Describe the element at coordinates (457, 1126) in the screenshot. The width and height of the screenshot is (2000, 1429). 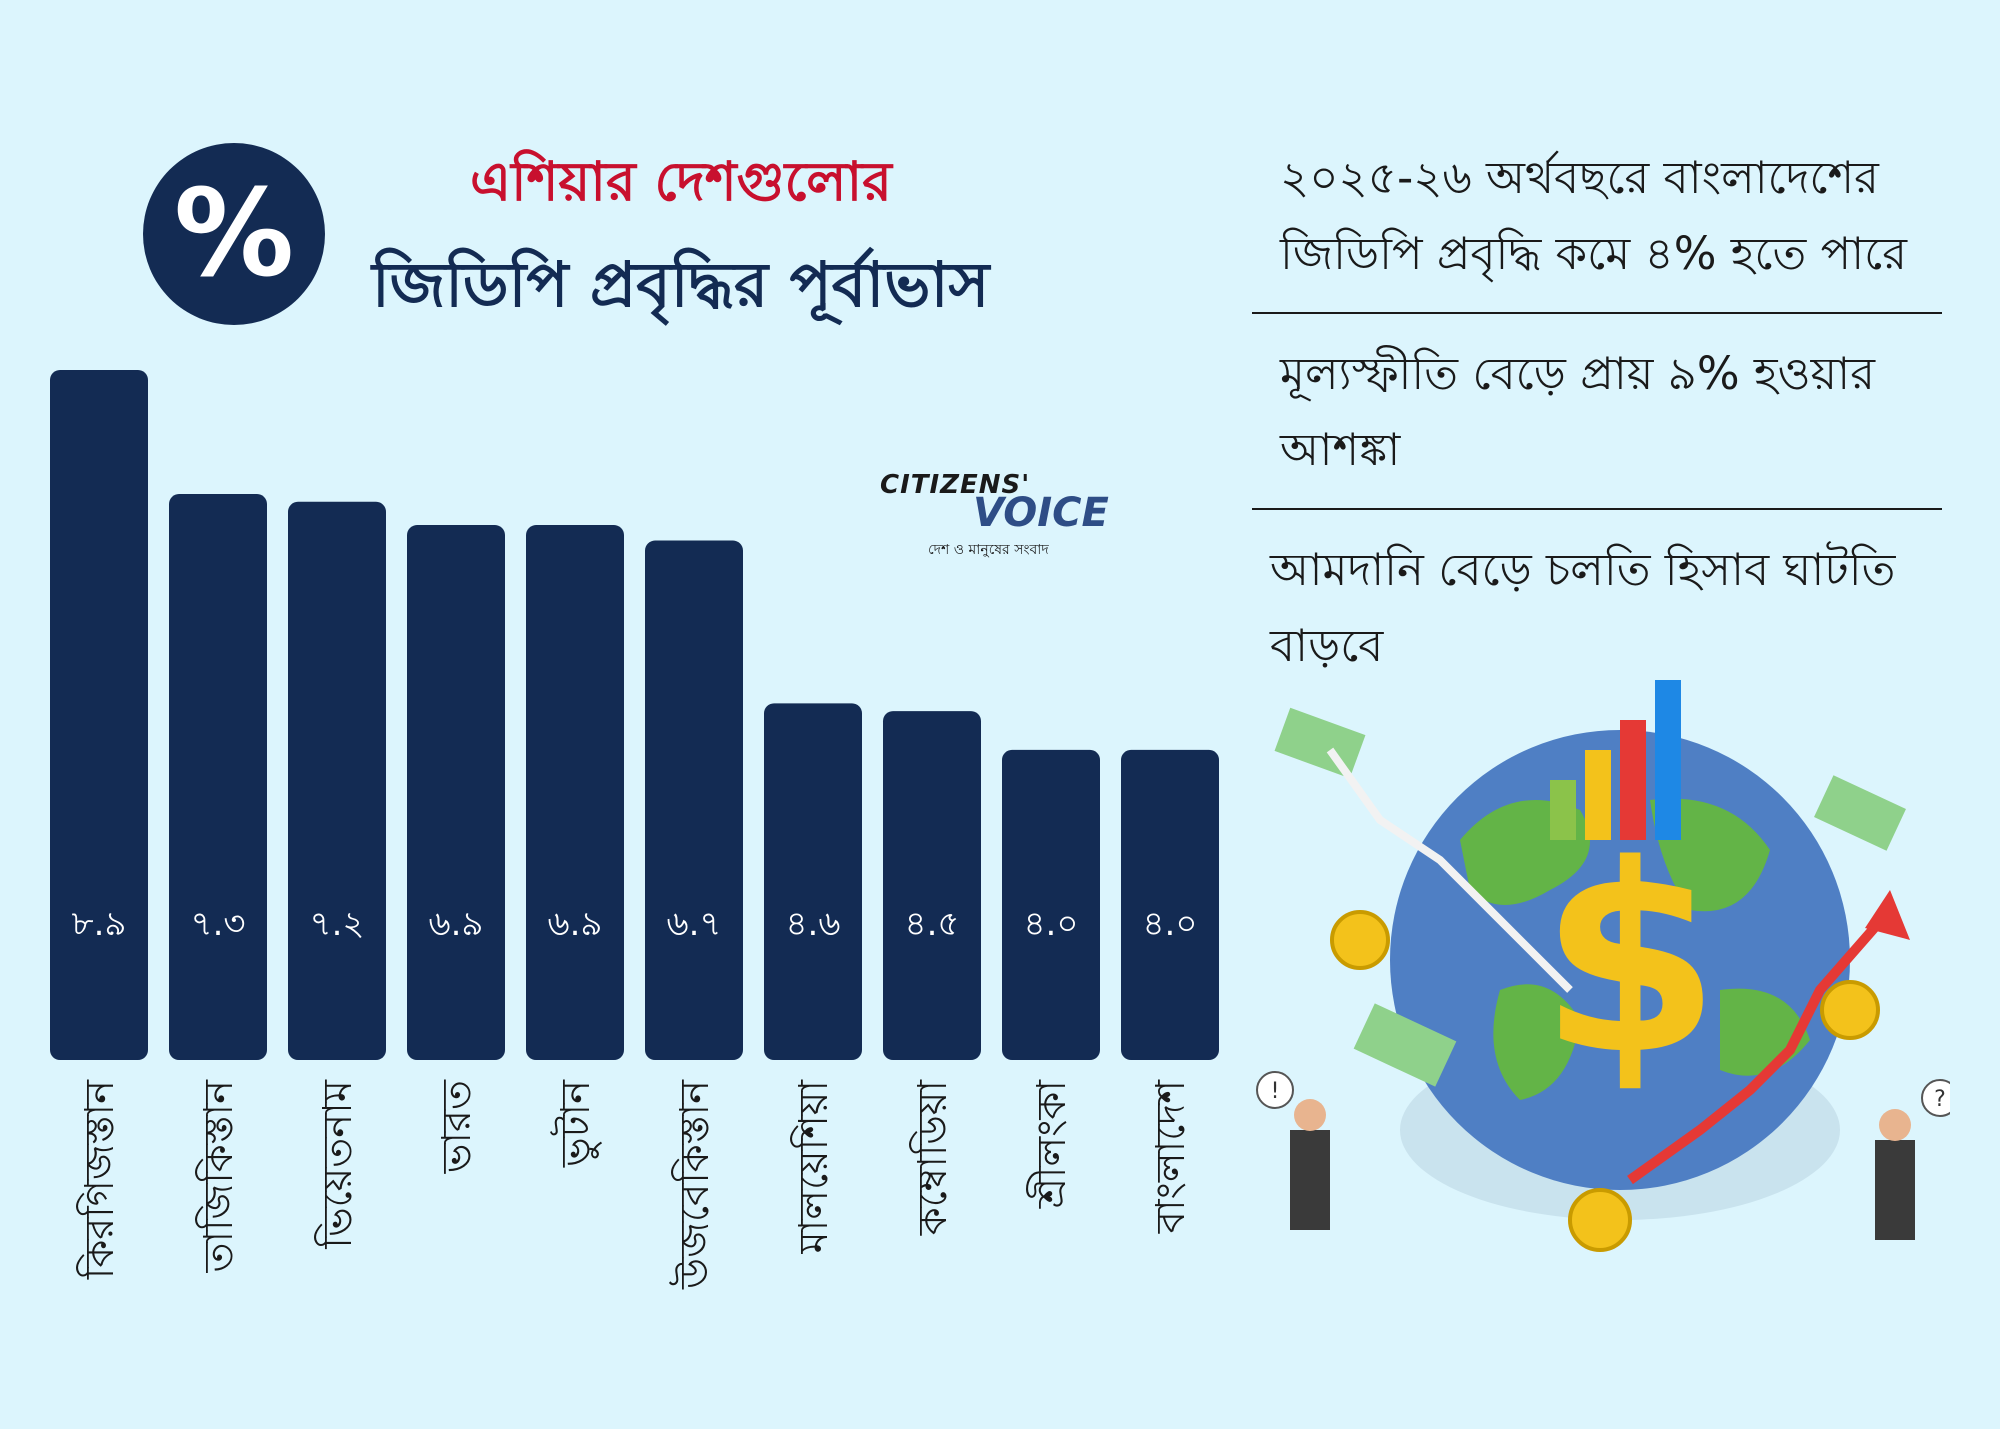
I see `category-label-4: ভারত` at that location.